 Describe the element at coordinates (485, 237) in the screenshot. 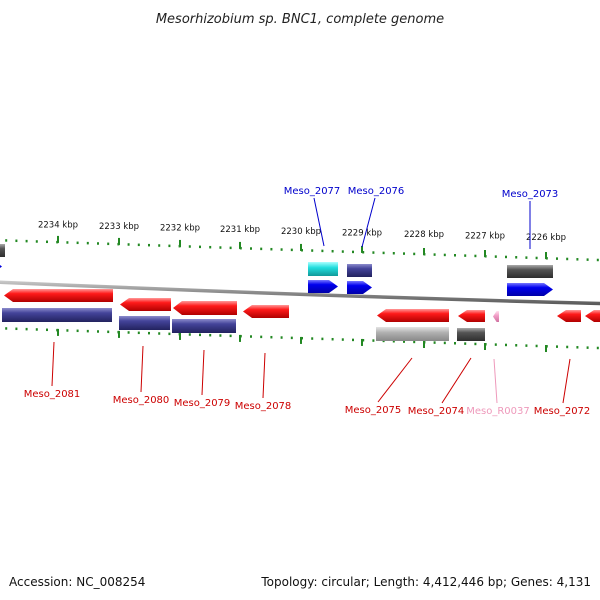

I see `kbp-label: 2227 kbp` at that location.